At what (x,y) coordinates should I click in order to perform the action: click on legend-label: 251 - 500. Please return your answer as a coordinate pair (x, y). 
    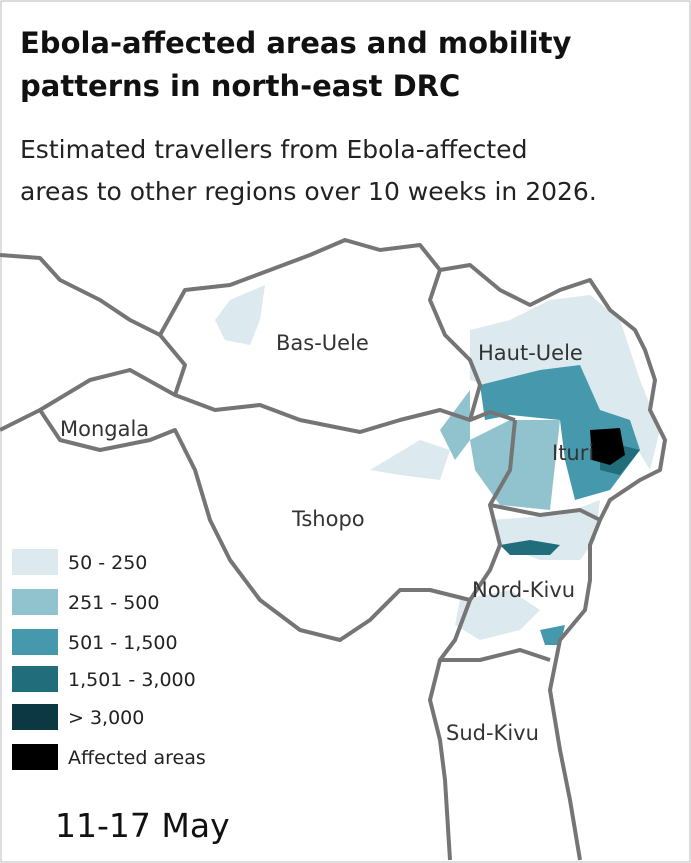
    Looking at the image, I should click on (113, 603).